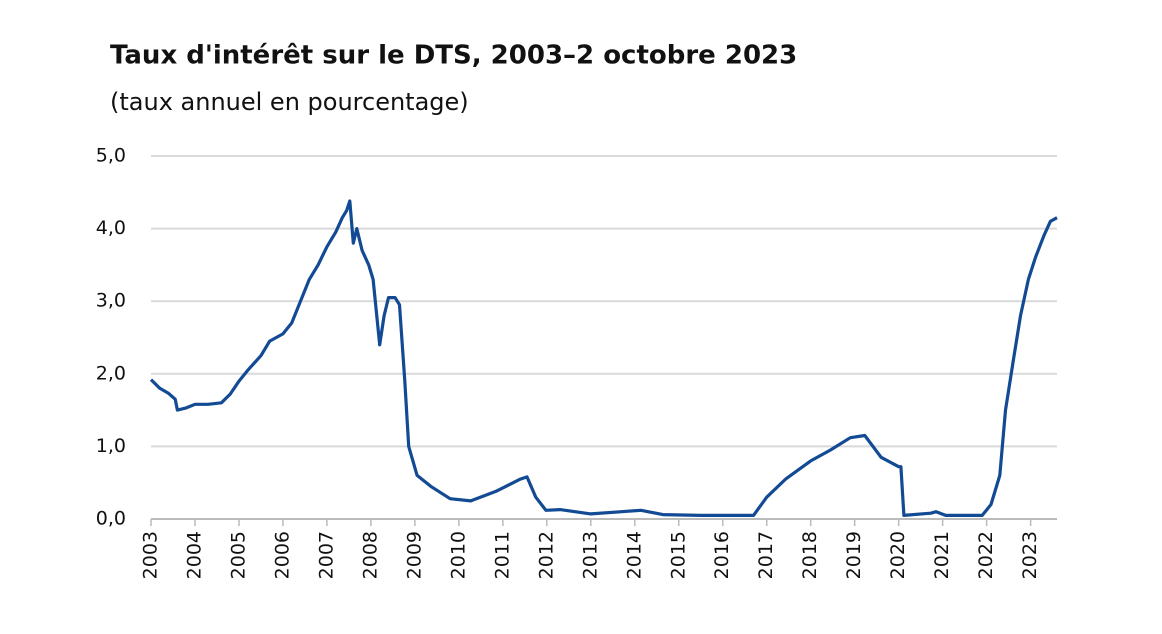 The image size is (1162, 634). I want to click on x-tick-label: 2015, so click(678, 555).